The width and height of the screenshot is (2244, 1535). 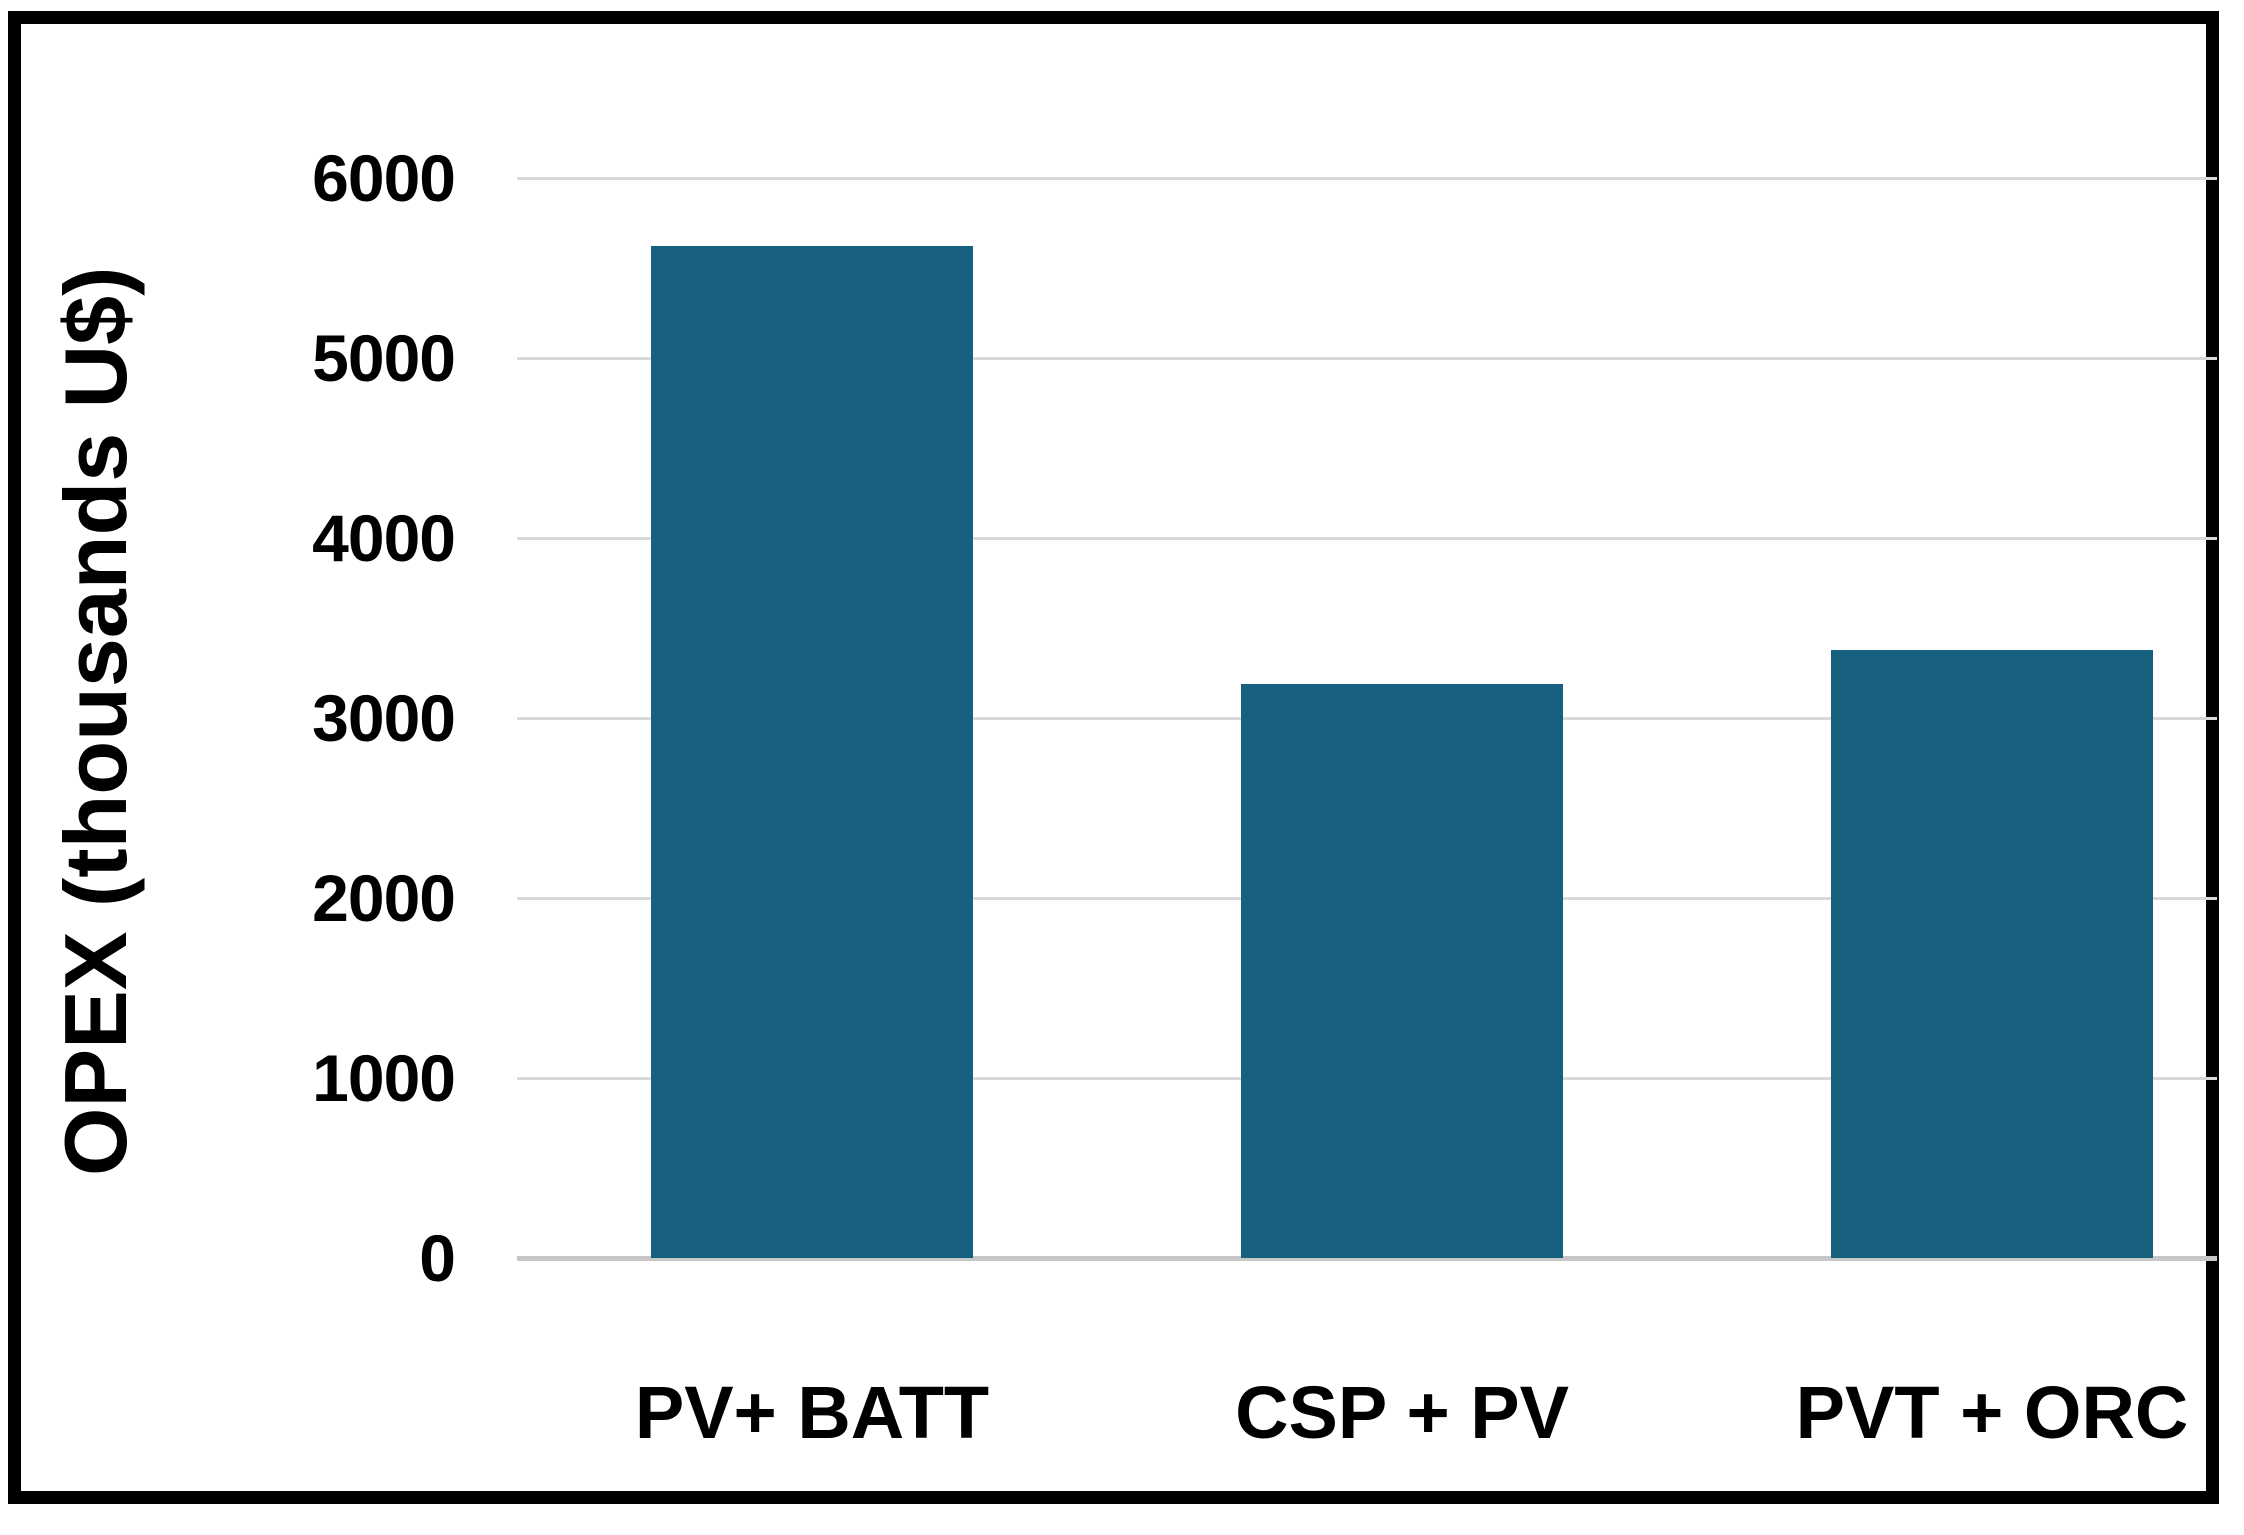 I want to click on y-tick-label-3000: 3000, so click(x=384, y=718).